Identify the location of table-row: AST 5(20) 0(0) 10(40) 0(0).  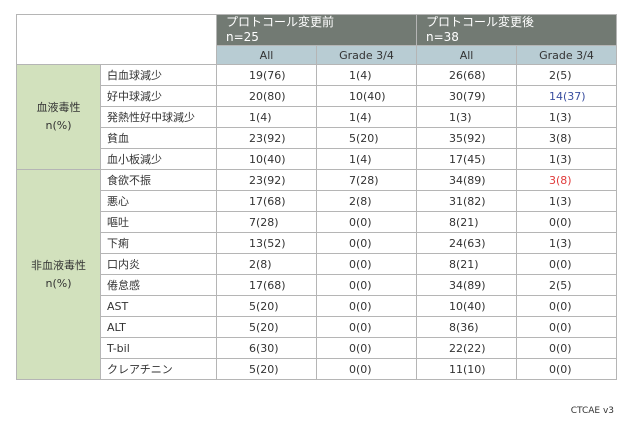
(317, 306).